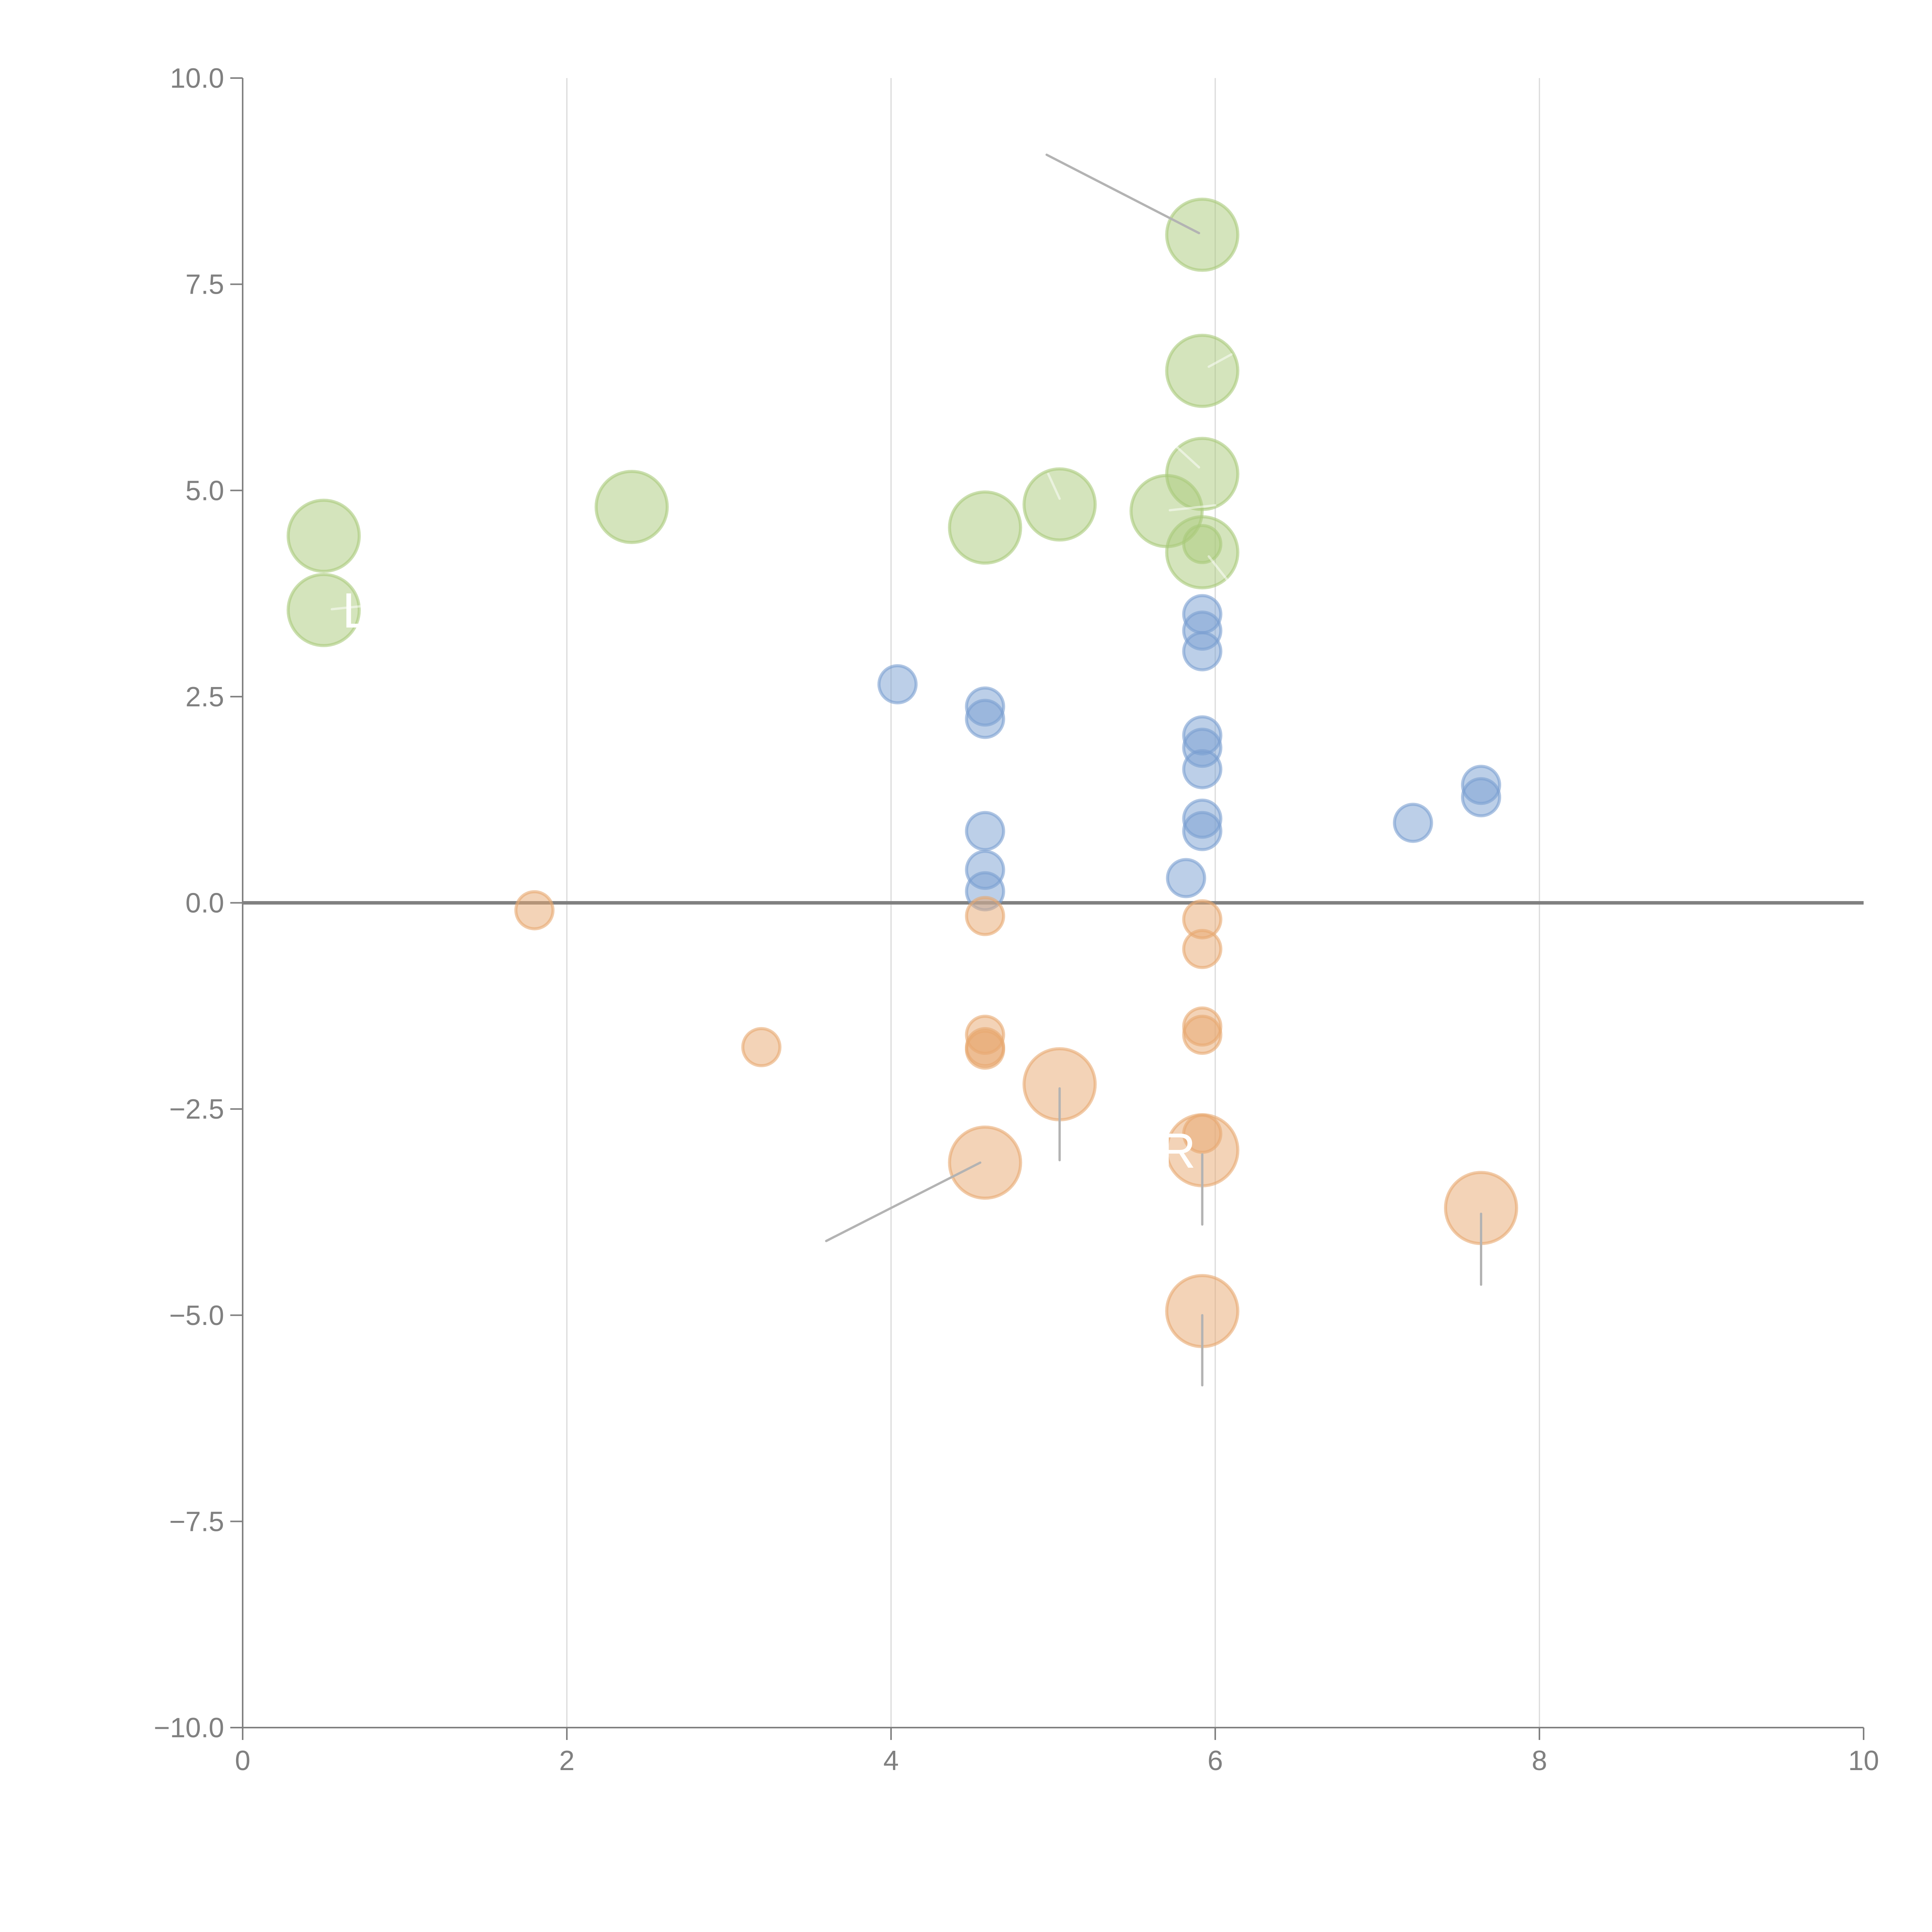 This screenshot has width=1932, height=1932. Describe the element at coordinates (197, 1109) in the screenshot. I see `y-tick-label: −2.5` at that location.